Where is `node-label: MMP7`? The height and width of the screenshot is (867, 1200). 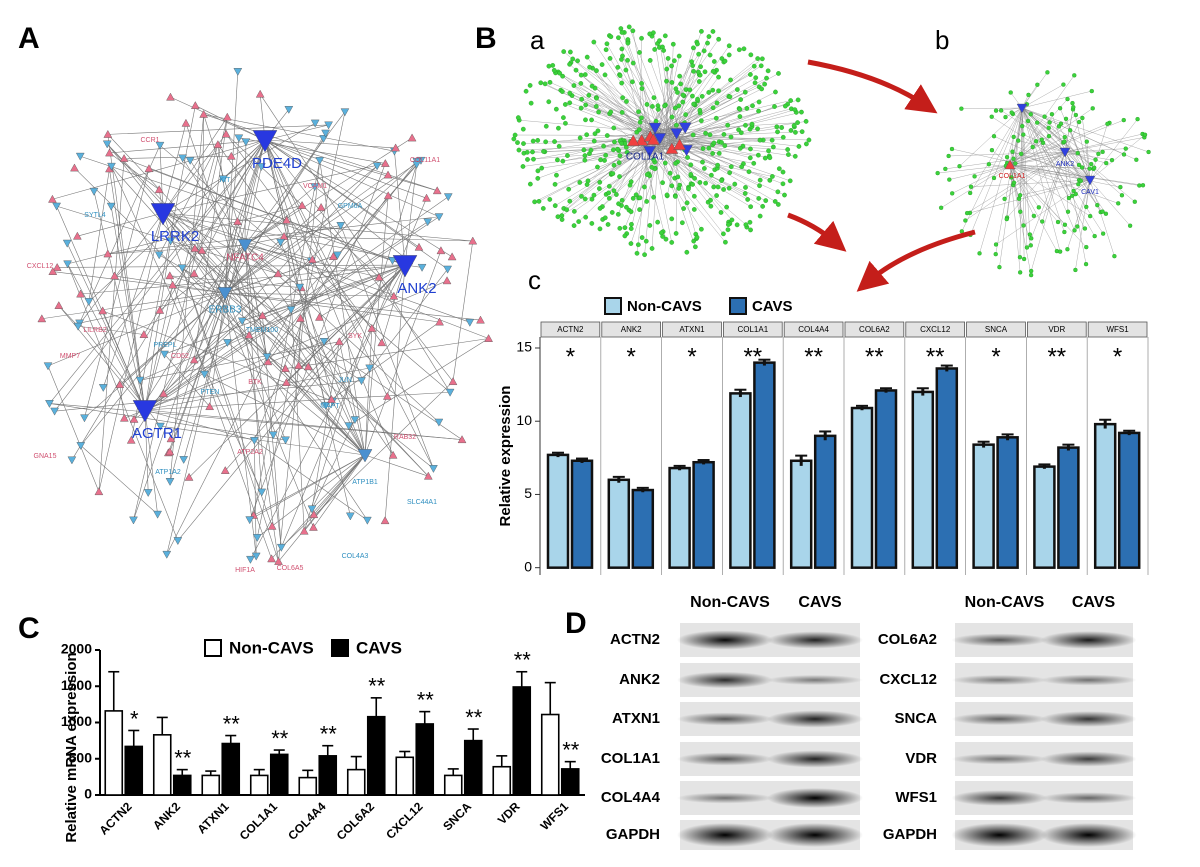
node-label: MMP7 is located at coordinates (70, 356).